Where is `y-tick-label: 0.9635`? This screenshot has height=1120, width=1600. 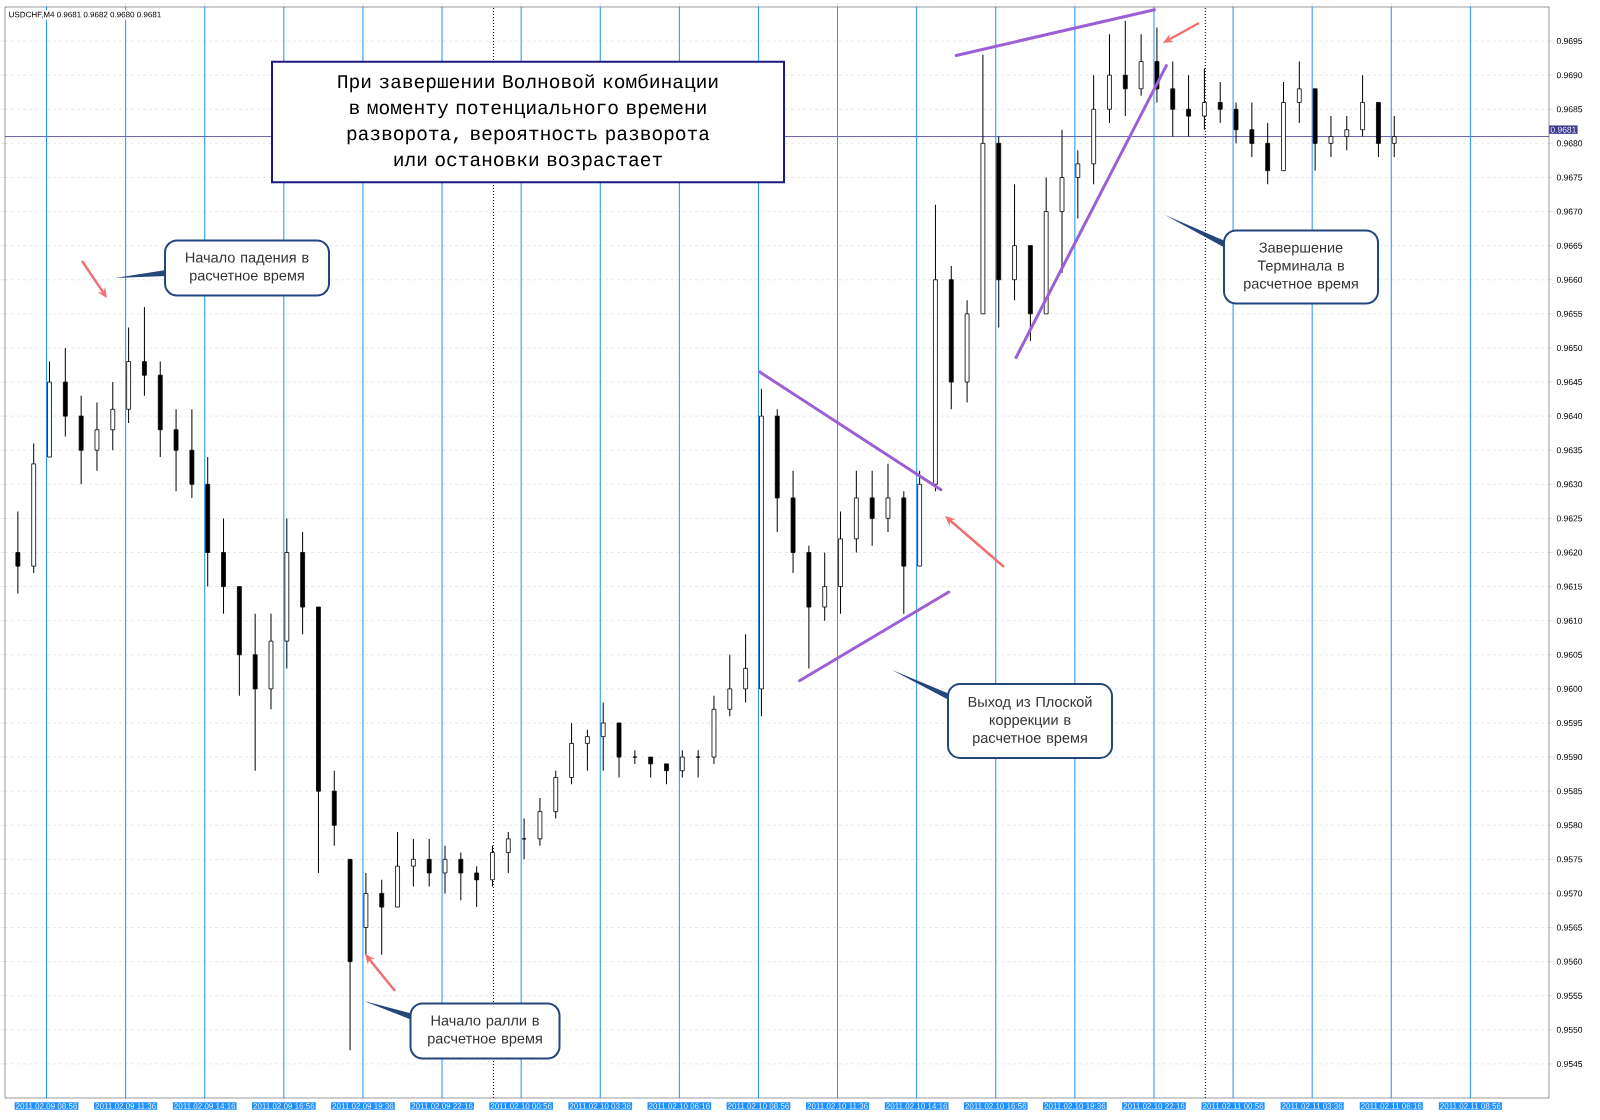 y-tick-label: 0.9635 is located at coordinates (1569, 450).